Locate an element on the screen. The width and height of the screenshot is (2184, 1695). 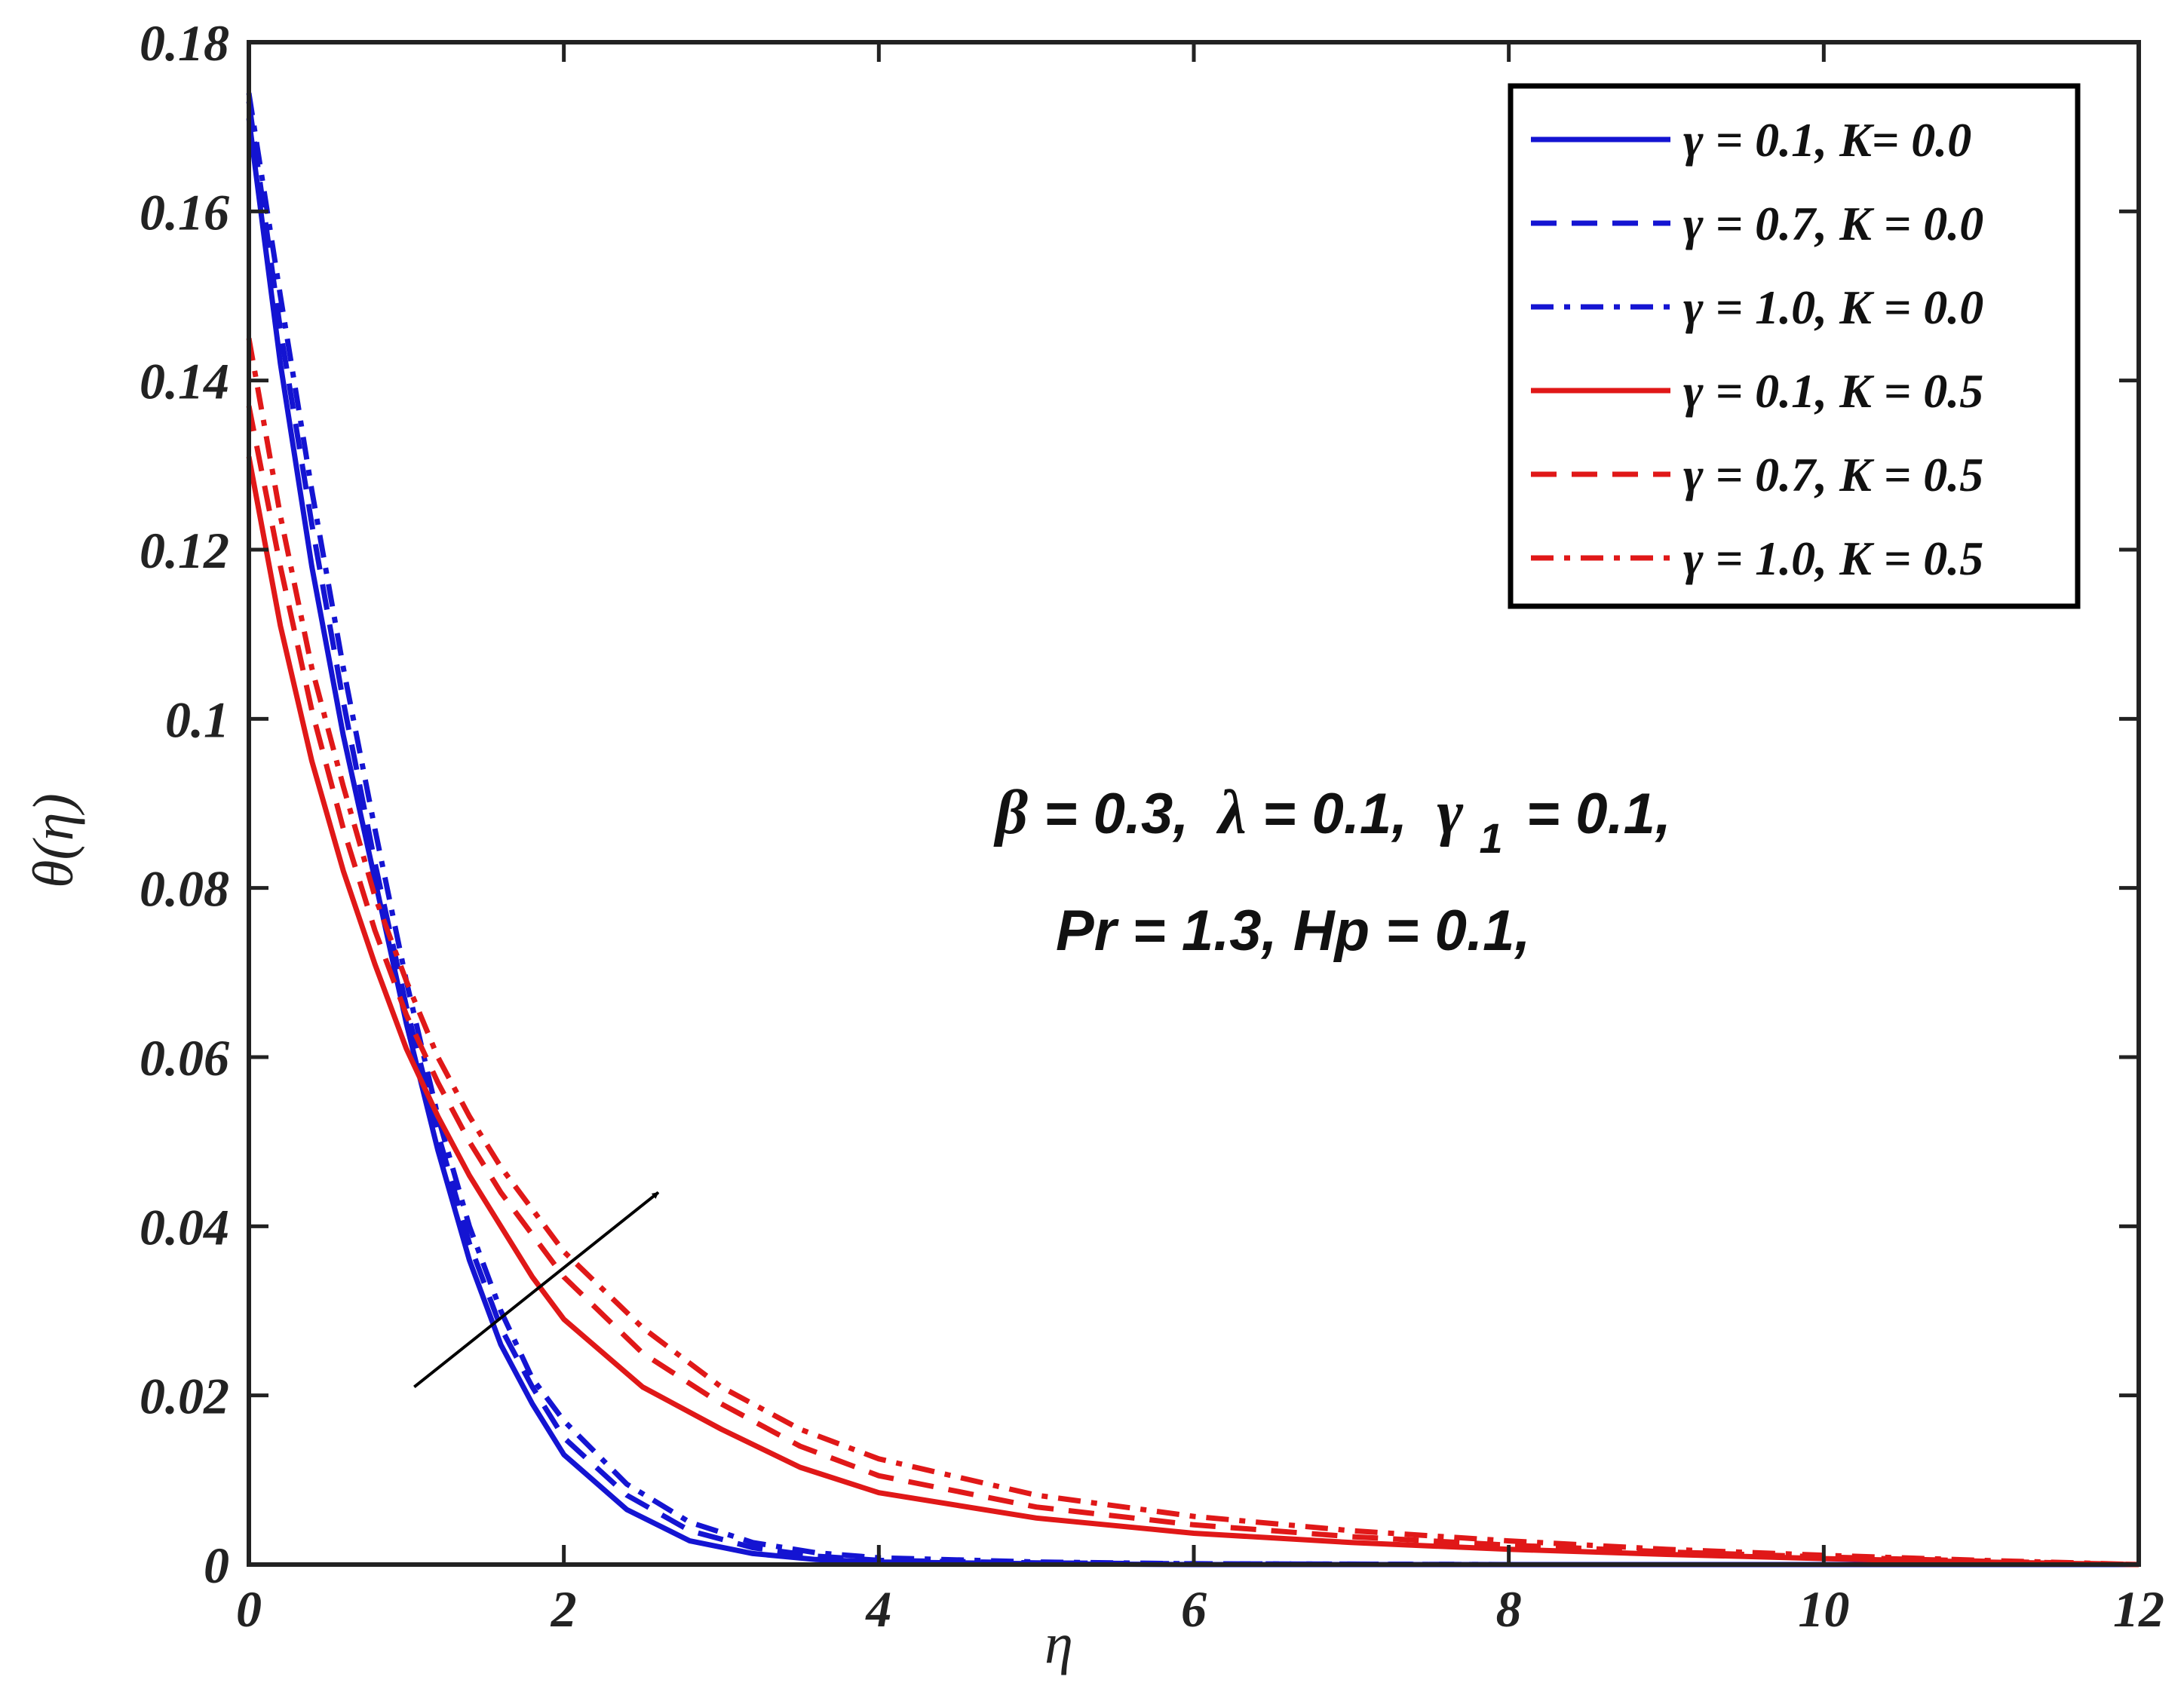
legend-label-1: γ = 0.1, K= 0.0 is located at coordinates (1827, 140).